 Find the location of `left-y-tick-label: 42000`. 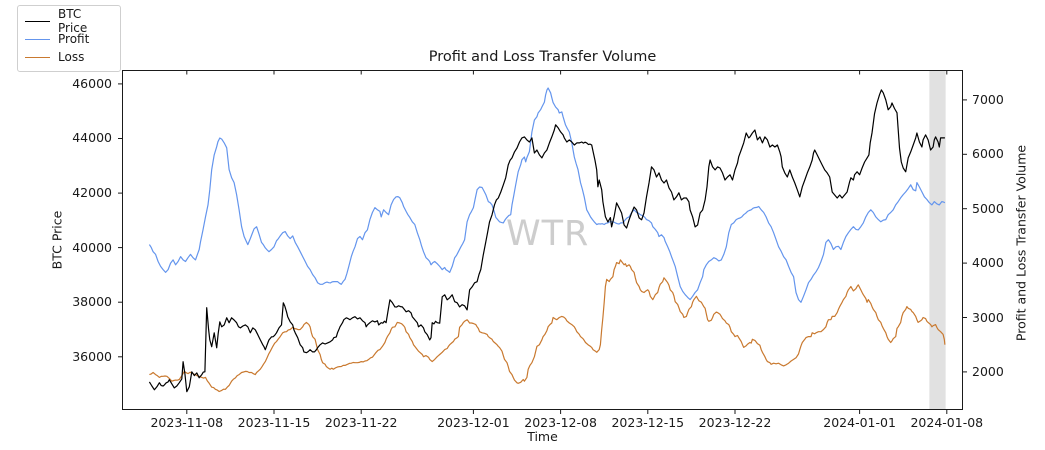

left-y-tick-label: 42000 is located at coordinates (92, 193).